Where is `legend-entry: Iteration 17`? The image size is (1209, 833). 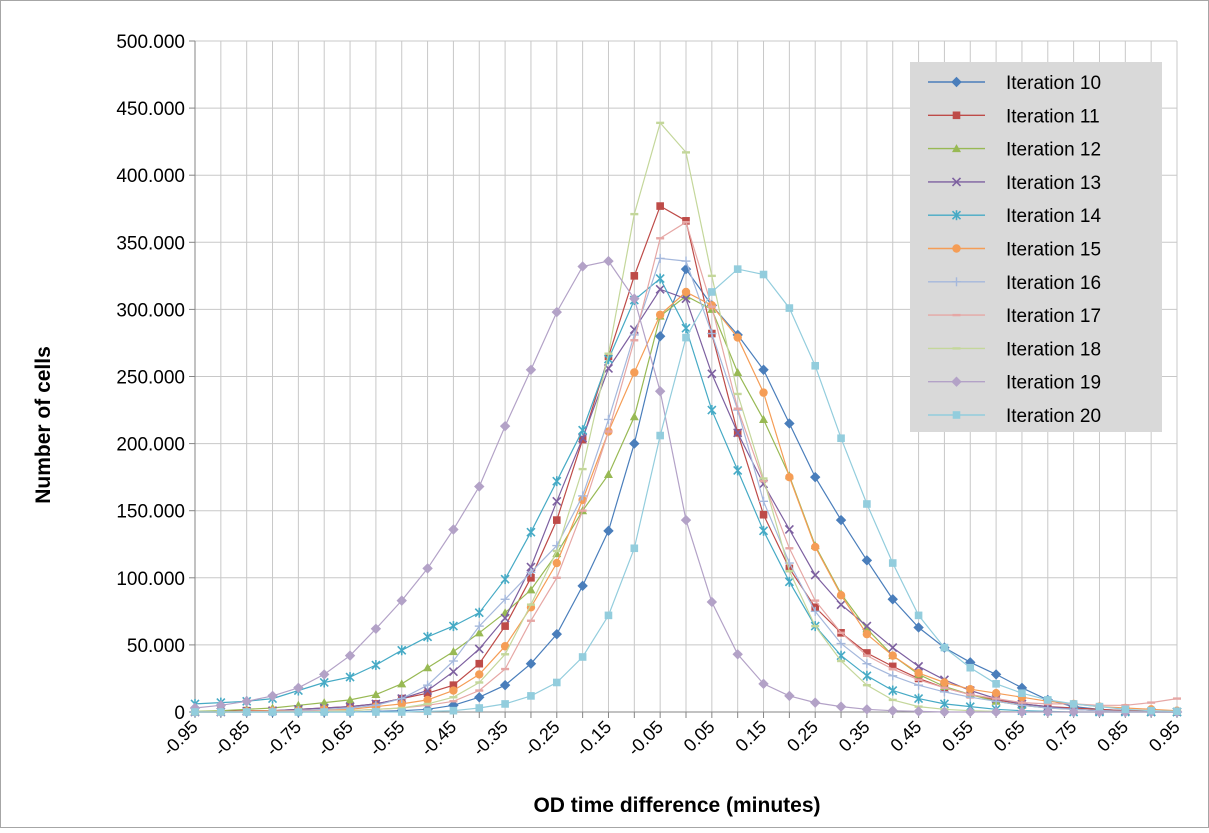
legend-entry: Iteration 17 is located at coordinates (1014, 316).